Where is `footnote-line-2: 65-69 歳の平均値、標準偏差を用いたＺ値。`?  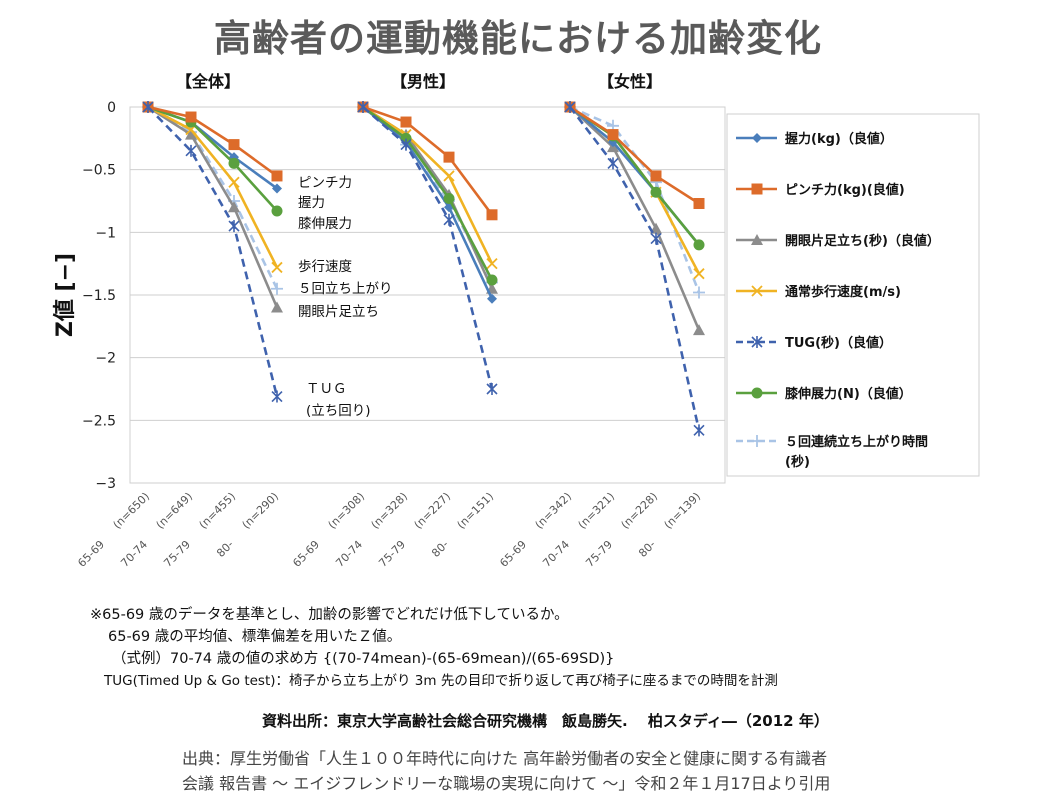 footnote-line-2: 65-69 歳の平均値、標準偏差を用いたＺ値。 is located at coordinates (255, 637).